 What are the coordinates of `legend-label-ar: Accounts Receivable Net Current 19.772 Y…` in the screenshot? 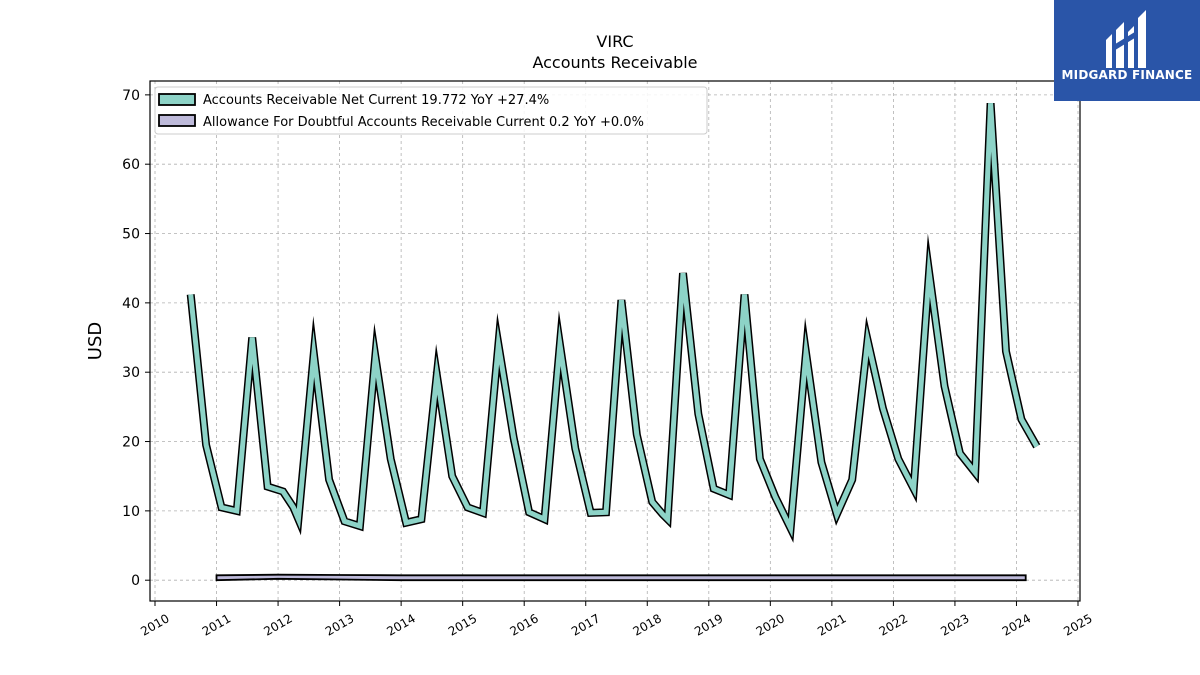 It's located at (376, 100).